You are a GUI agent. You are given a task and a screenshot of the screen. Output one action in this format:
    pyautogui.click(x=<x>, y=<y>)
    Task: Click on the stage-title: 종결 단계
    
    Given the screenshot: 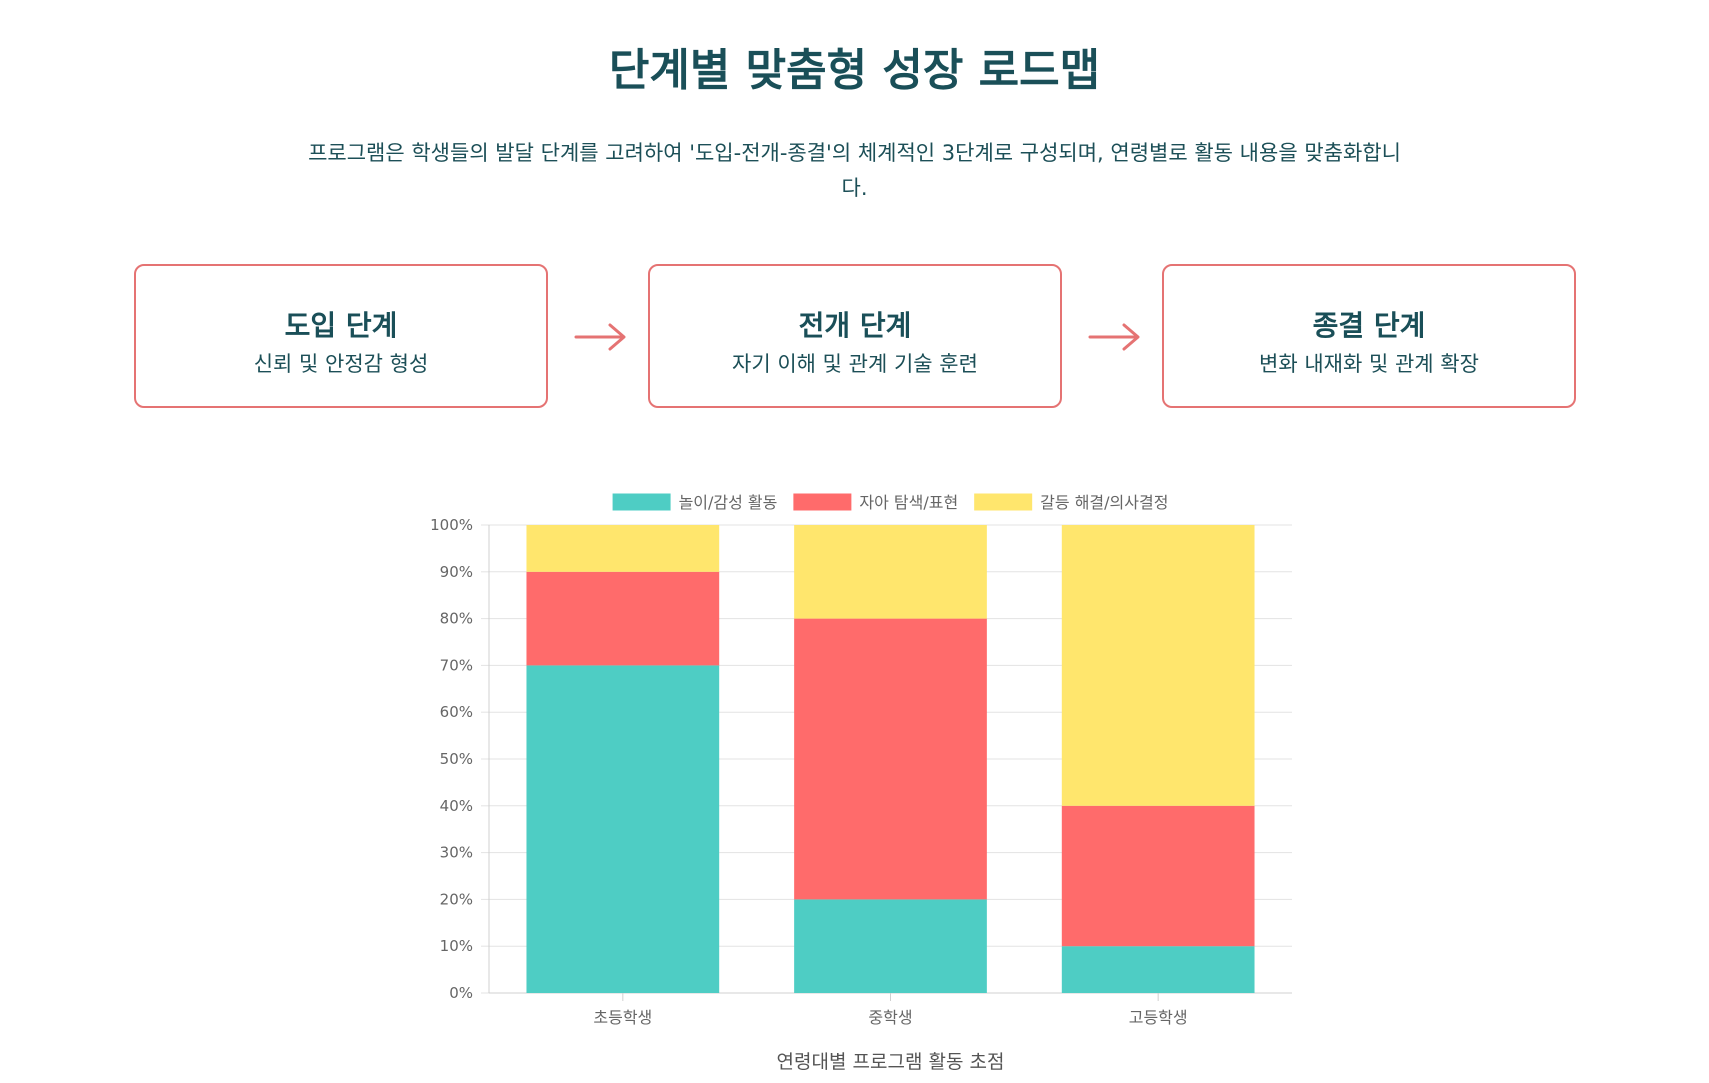 What is the action you would take?
    pyautogui.click(x=1369, y=325)
    